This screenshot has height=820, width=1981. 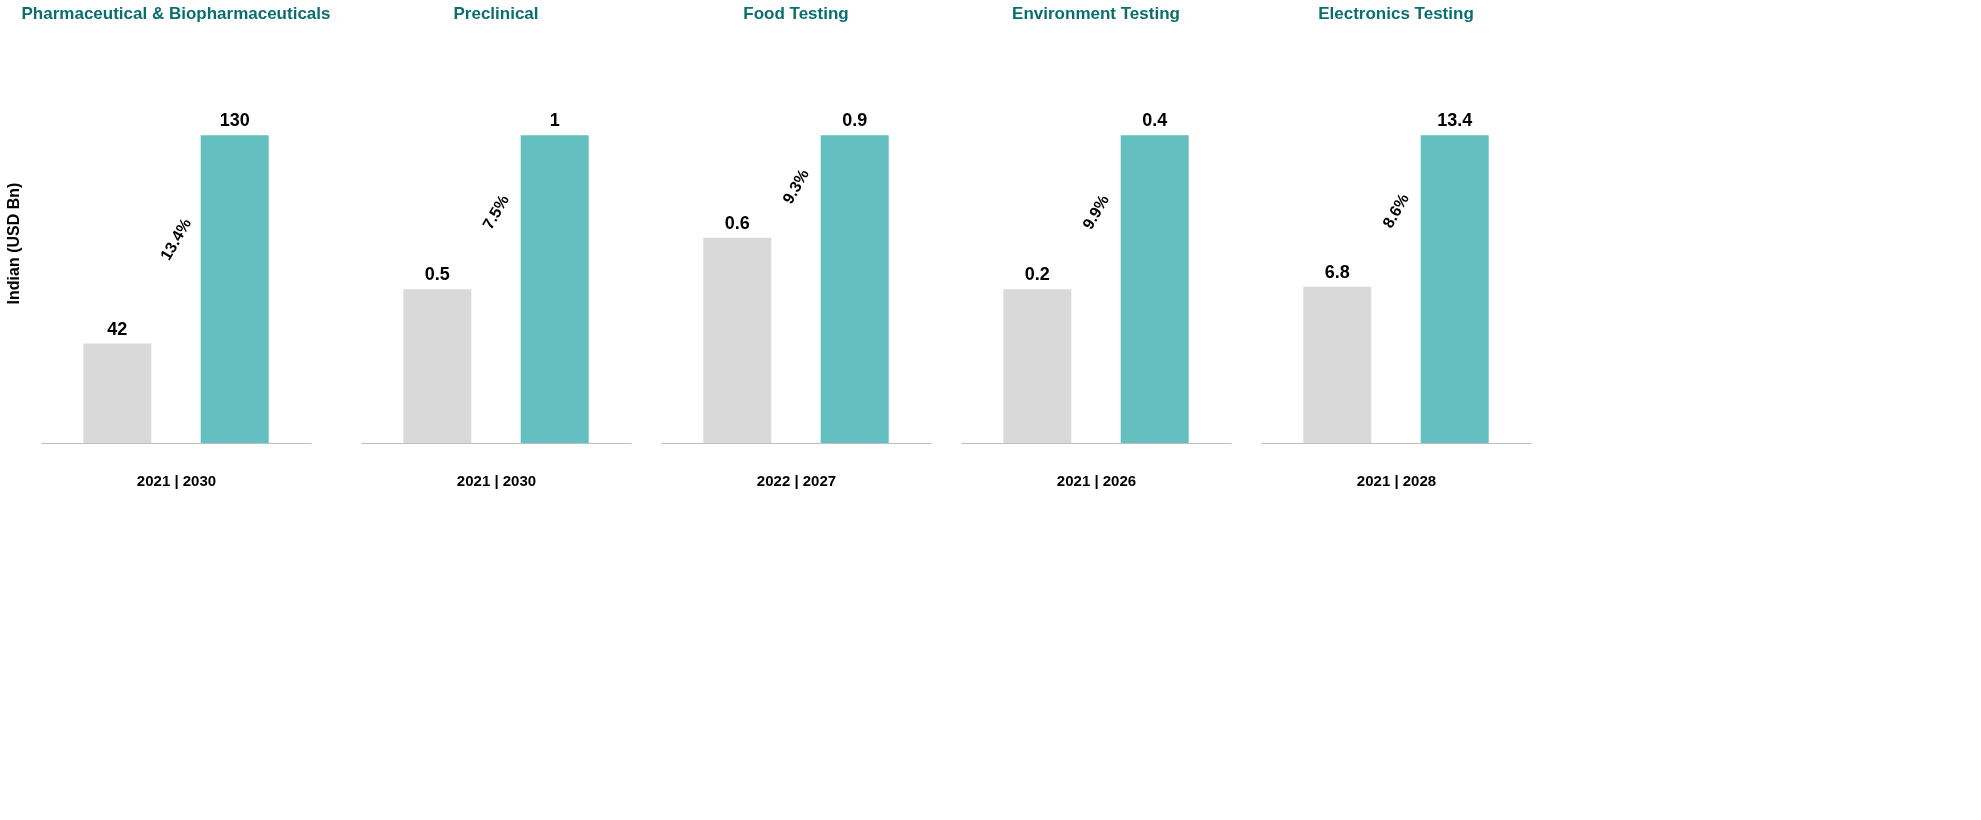 I want to click on data-label: 42, so click(x=117, y=328).